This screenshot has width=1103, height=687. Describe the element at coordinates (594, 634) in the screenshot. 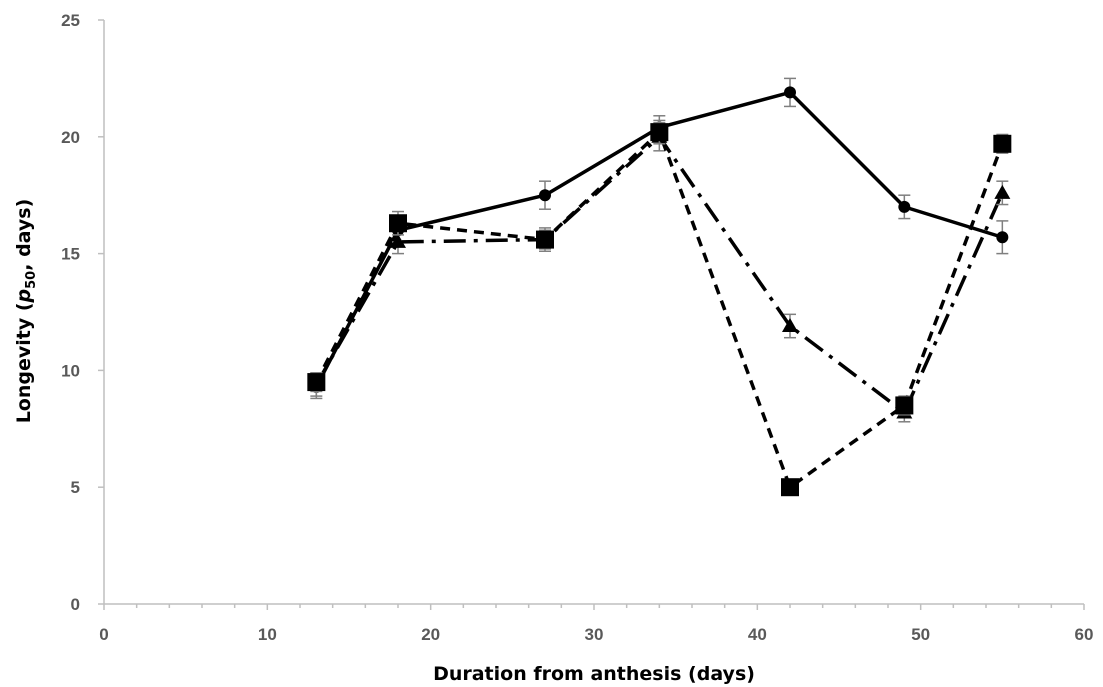

I see `x-tick-label: 30` at that location.